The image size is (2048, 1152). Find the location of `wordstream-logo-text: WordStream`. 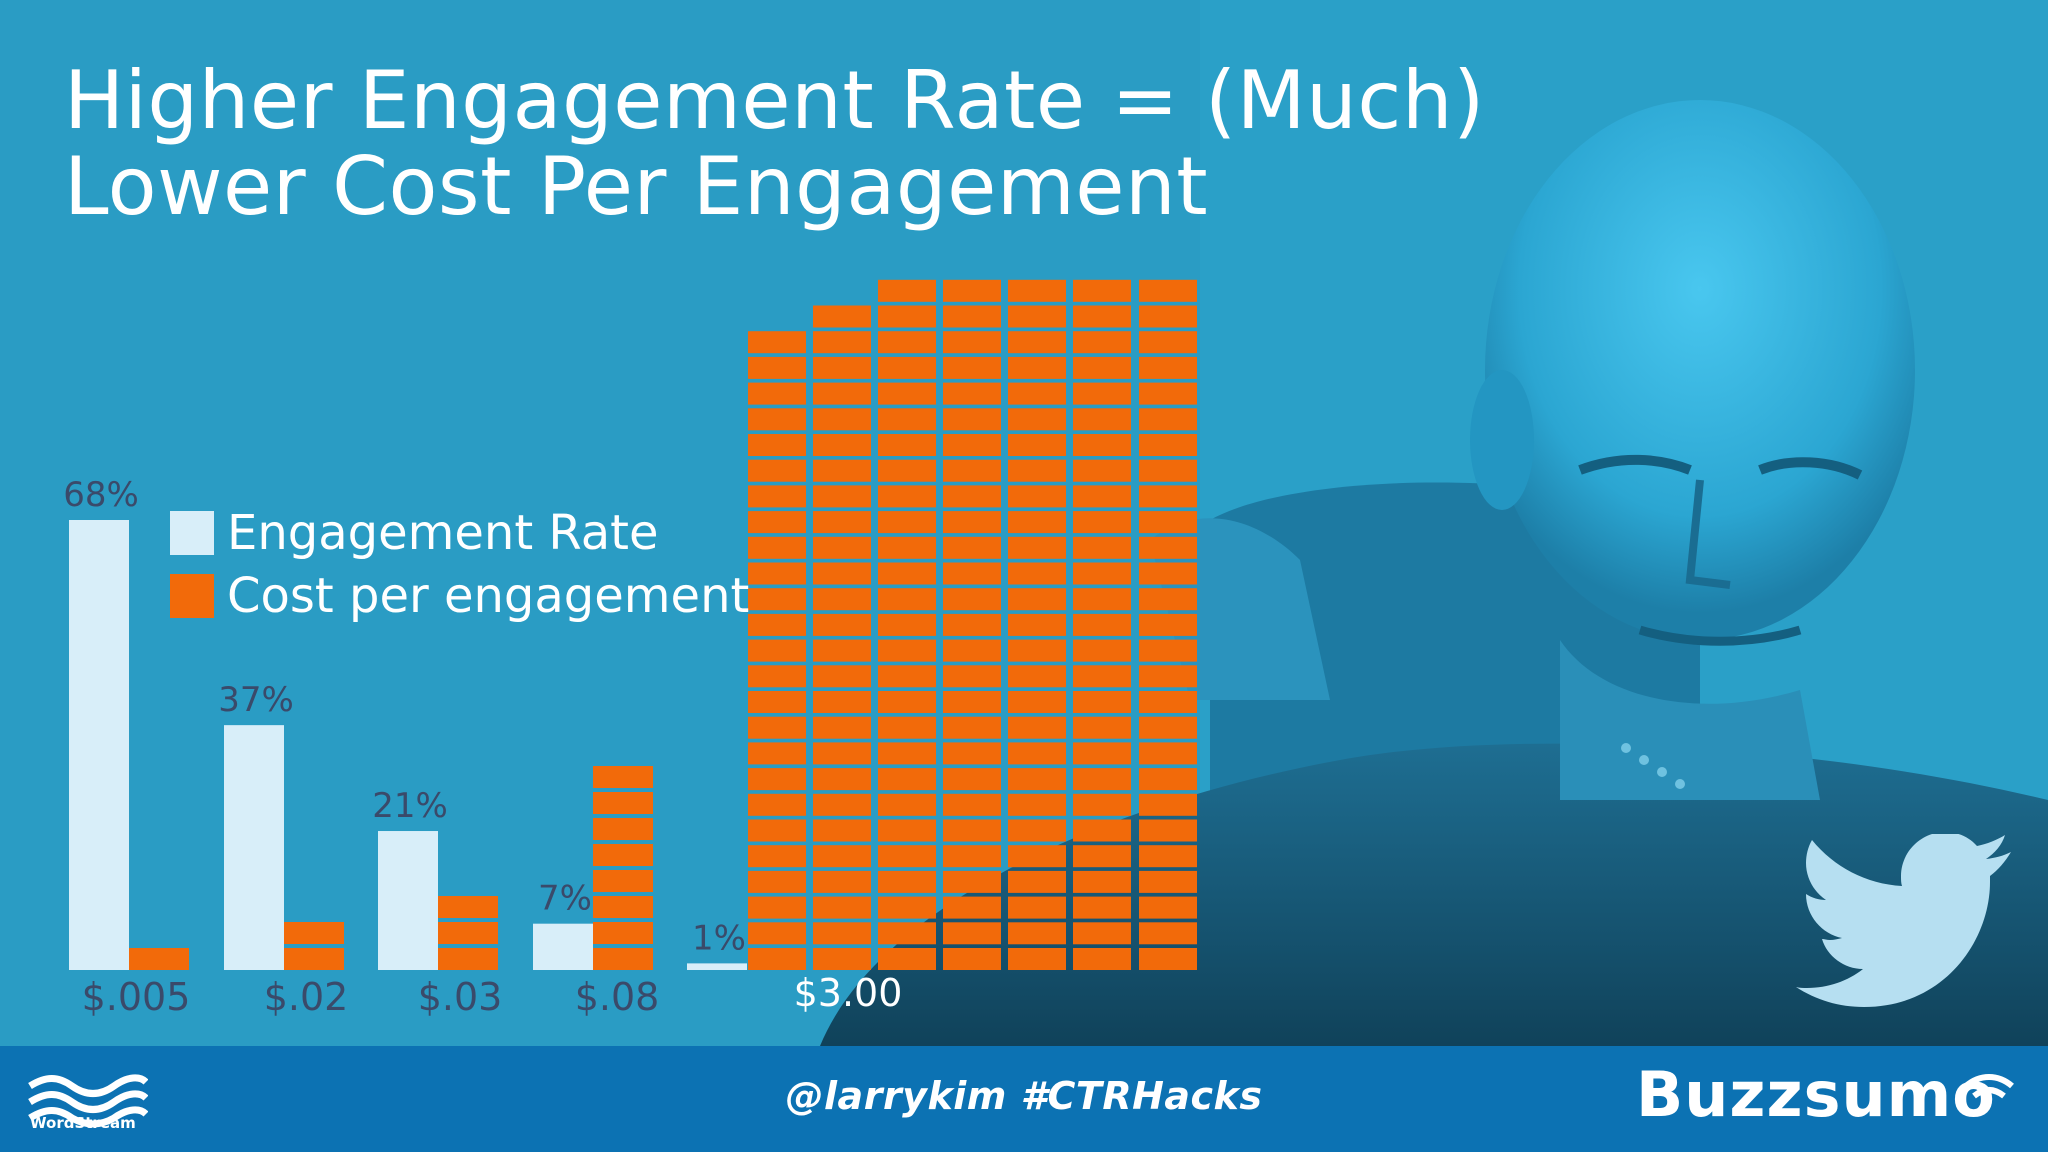

wordstream-logo-text: WordStream is located at coordinates (83, 1123).